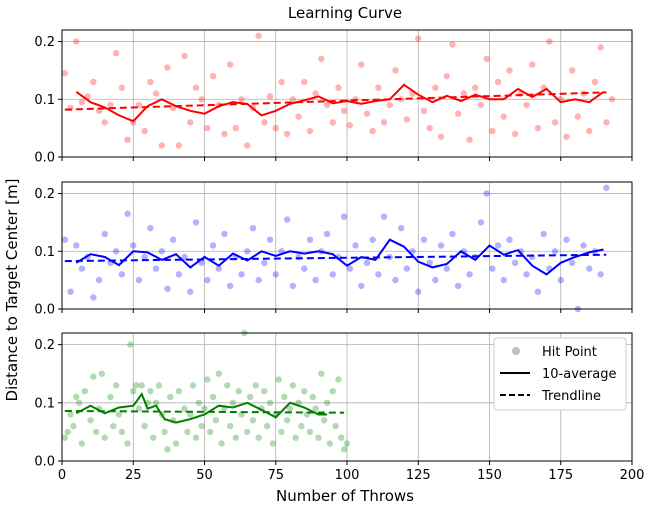 The image size is (651, 507). Describe the element at coordinates (347, 475) in the screenshot. I see `x-tick-label: 100` at that location.